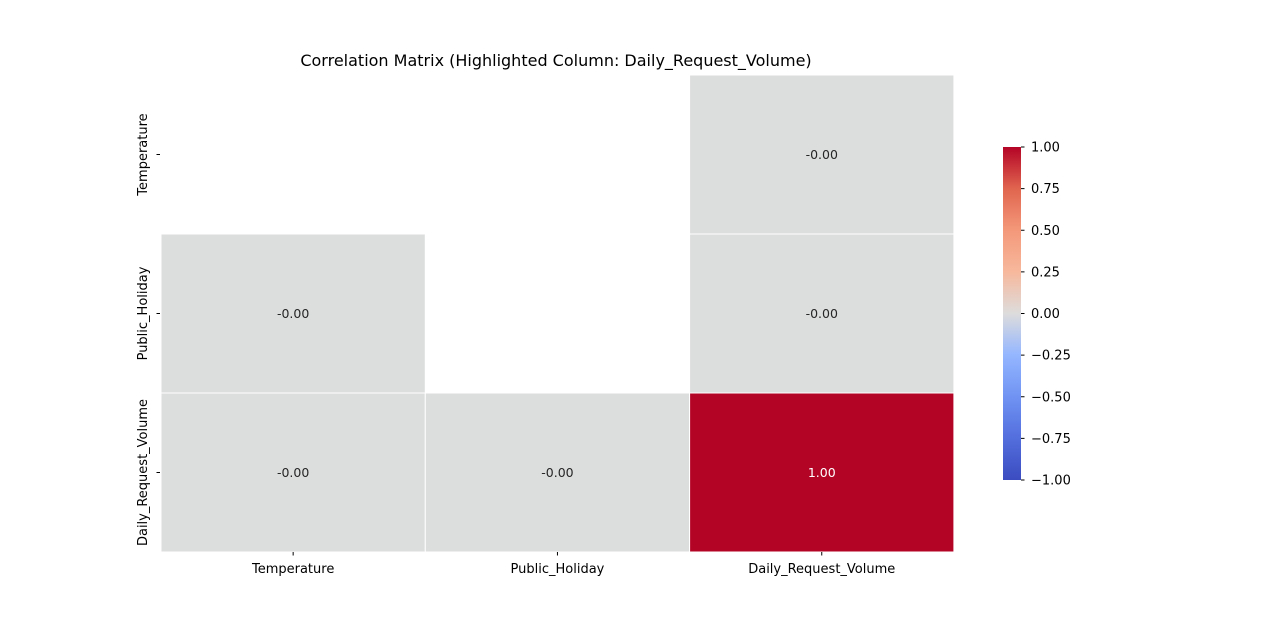  I want to click on colorbar-tick-label: 0.25, so click(1045, 272).